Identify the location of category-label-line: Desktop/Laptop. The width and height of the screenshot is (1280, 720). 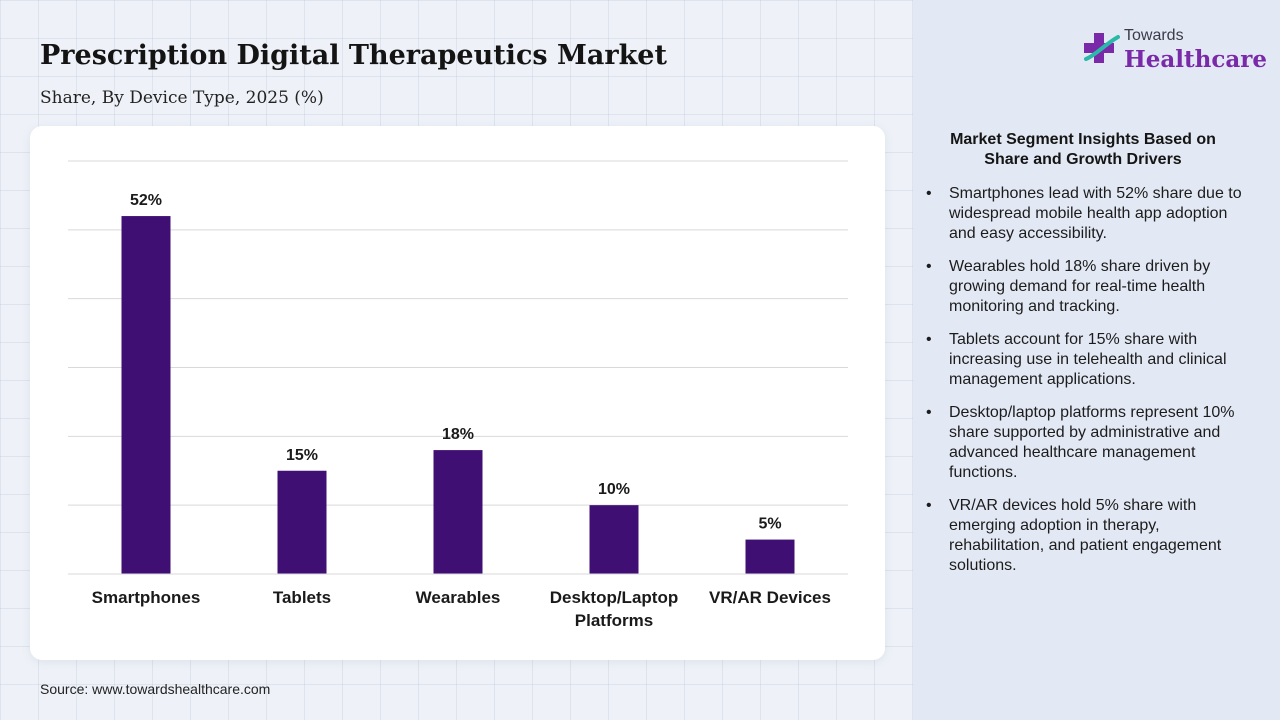
(614, 597).